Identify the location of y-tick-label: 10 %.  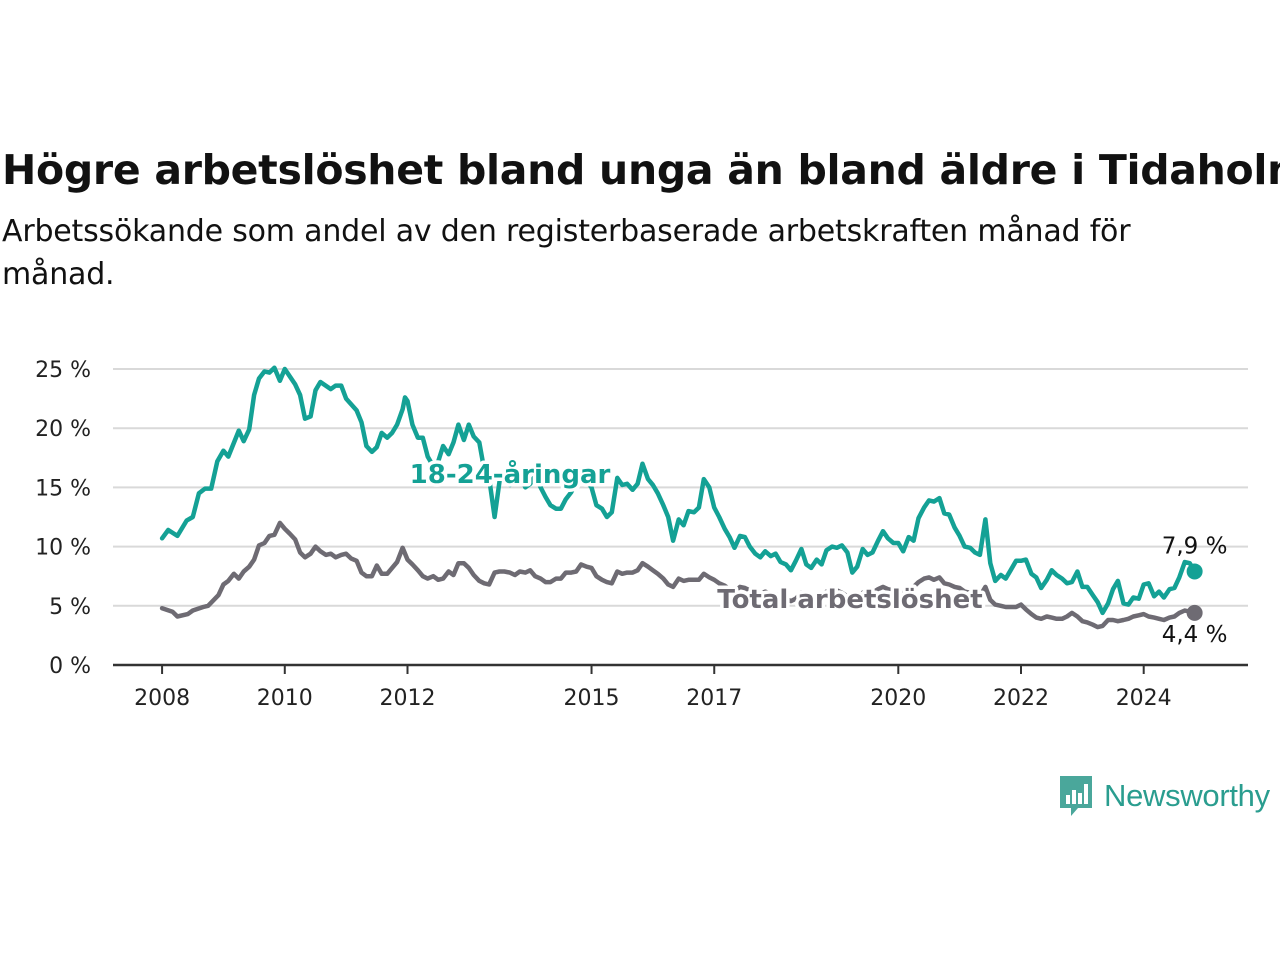
(63, 548).